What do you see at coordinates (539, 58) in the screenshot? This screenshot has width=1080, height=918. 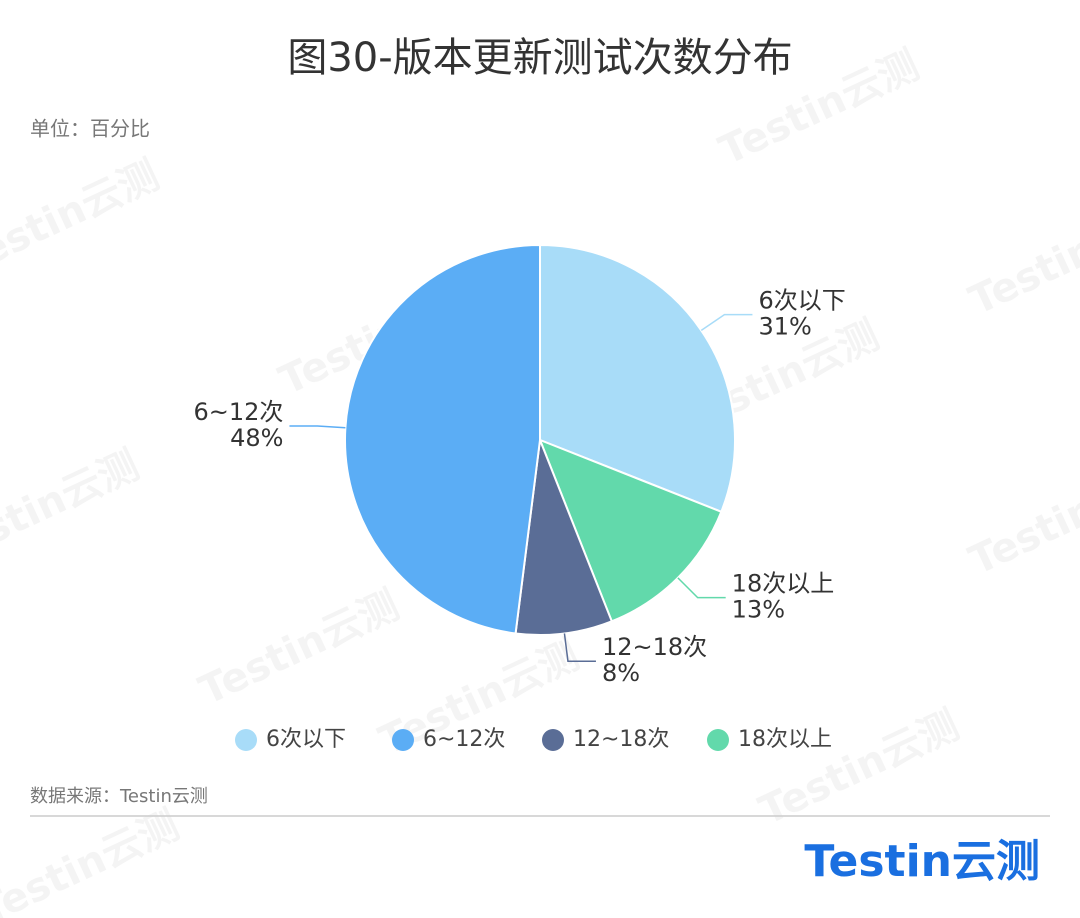 I see `chart-title: 图30-版本更新测试次数分布` at bounding box center [539, 58].